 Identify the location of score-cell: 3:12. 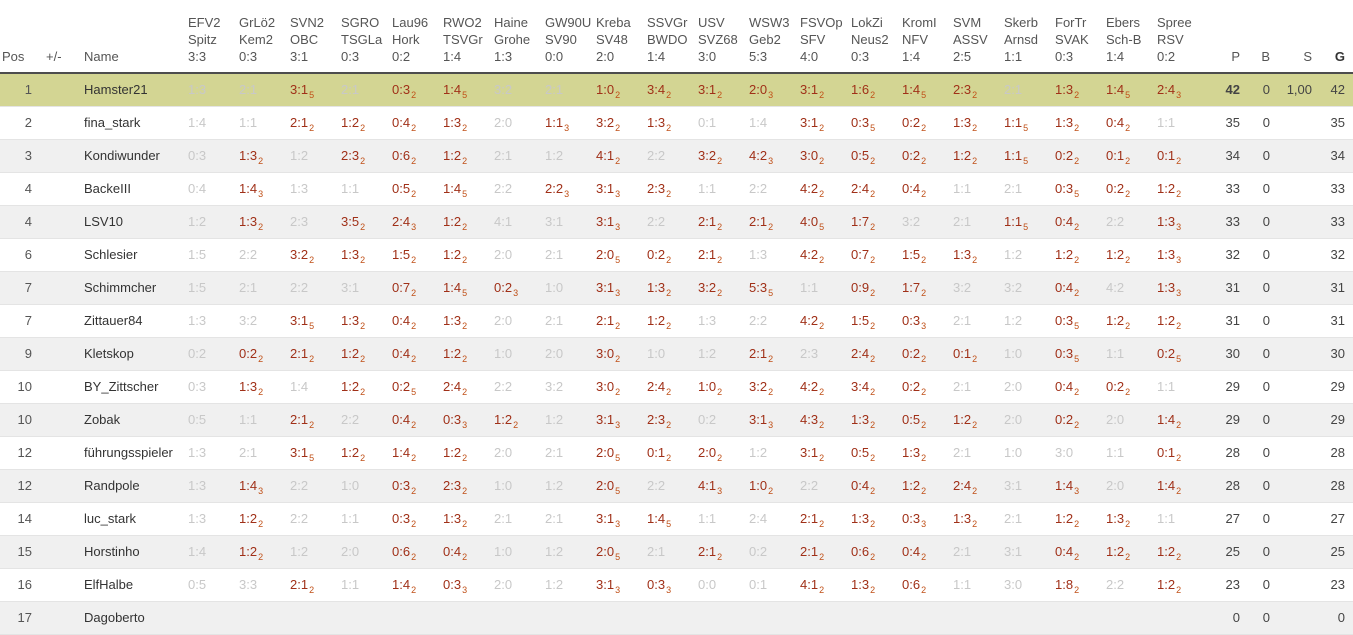
(823, 90).